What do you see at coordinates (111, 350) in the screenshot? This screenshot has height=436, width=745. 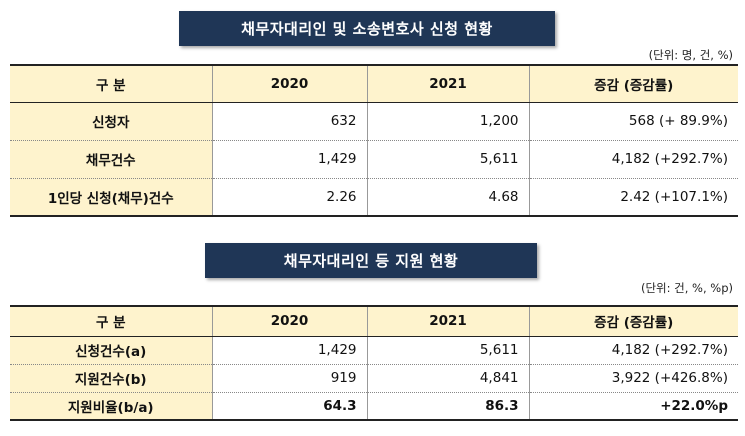 I see `row-label: 신청건수(a)` at bounding box center [111, 350].